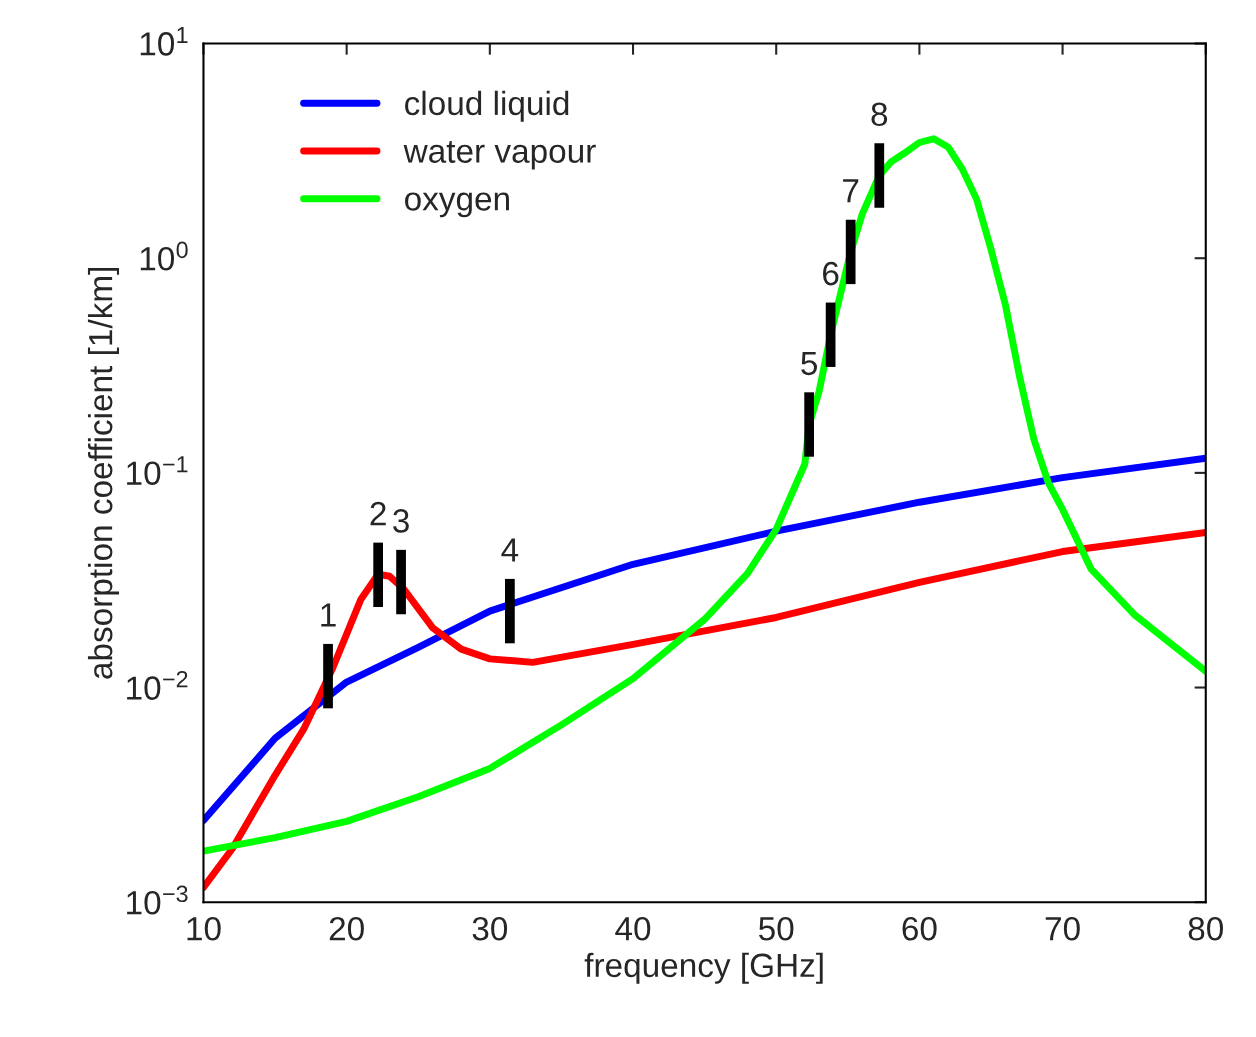 The height and width of the screenshot is (1037, 1256). I want to click on y-tick-label: 10$^{−3}$, so click(157, 900).